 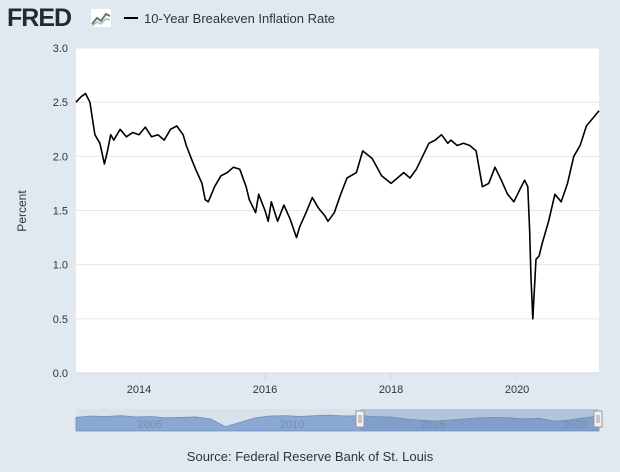 I want to click on navigator-label: 2010, so click(x=292, y=425).